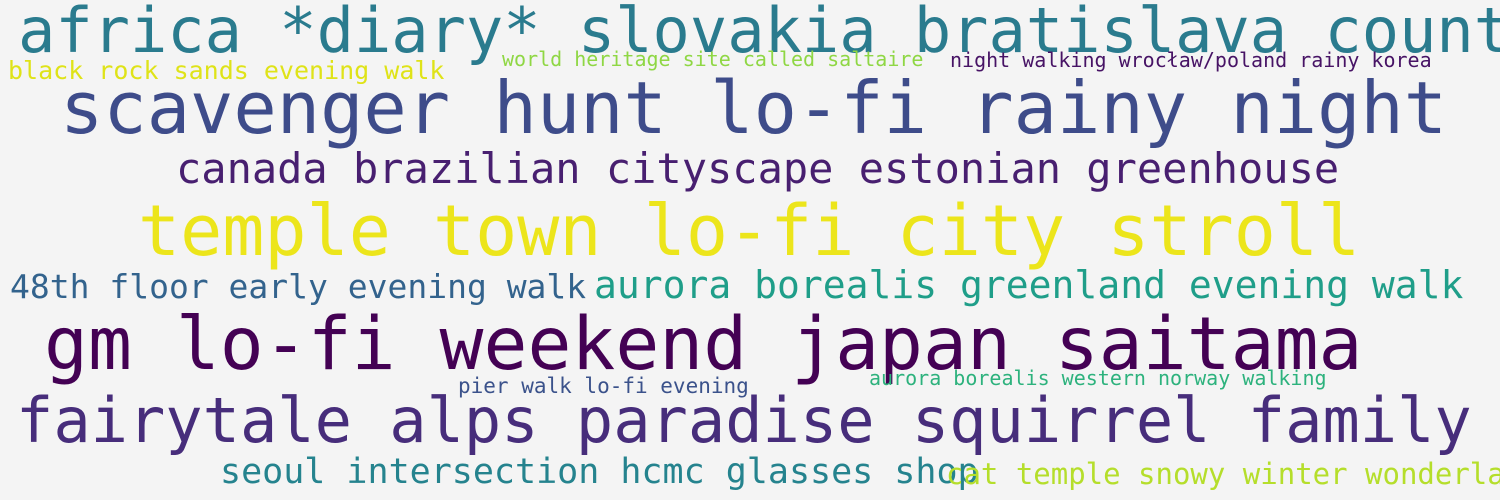 The width and height of the screenshot is (1500, 500). Describe the element at coordinates (599, 472) in the screenshot. I see `phrase-seoul-intersection: seoul intersection hcmc glasses shop` at that location.